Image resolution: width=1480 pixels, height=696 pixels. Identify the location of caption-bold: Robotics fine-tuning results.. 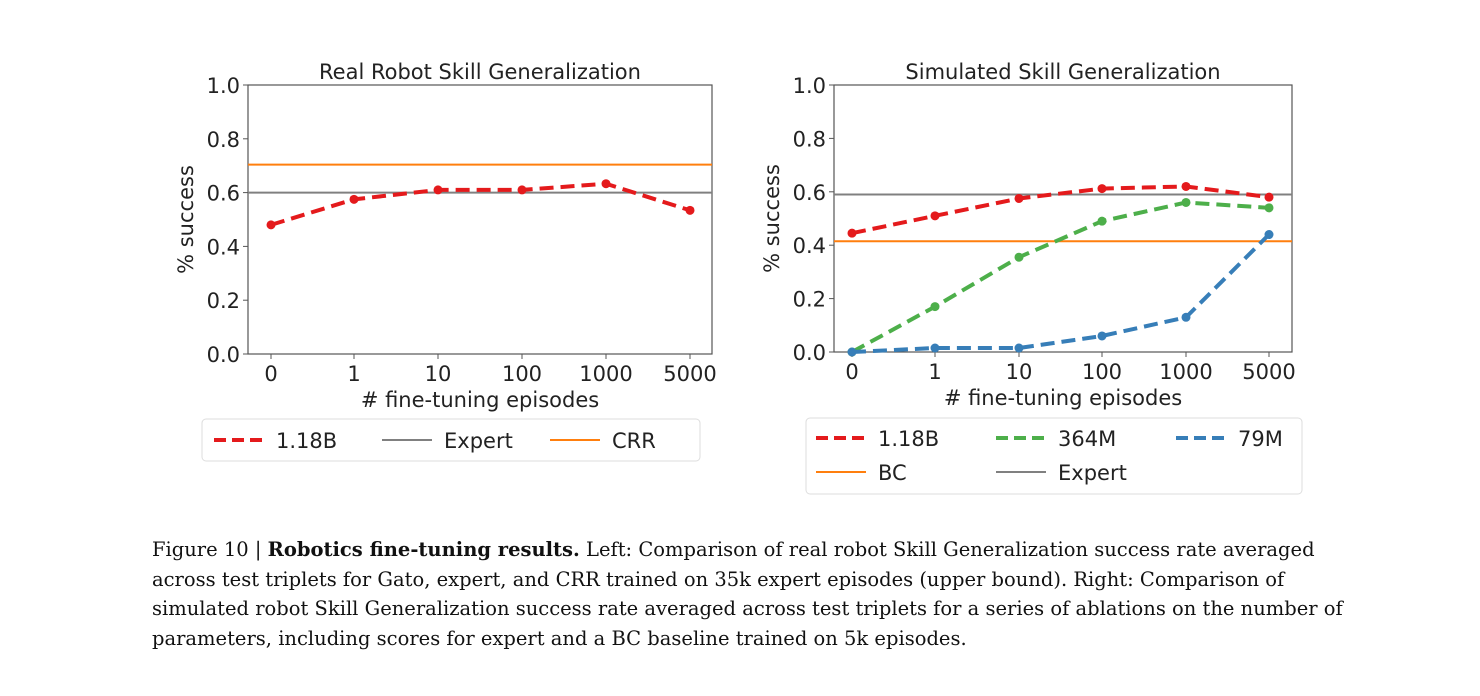
(423, 549).